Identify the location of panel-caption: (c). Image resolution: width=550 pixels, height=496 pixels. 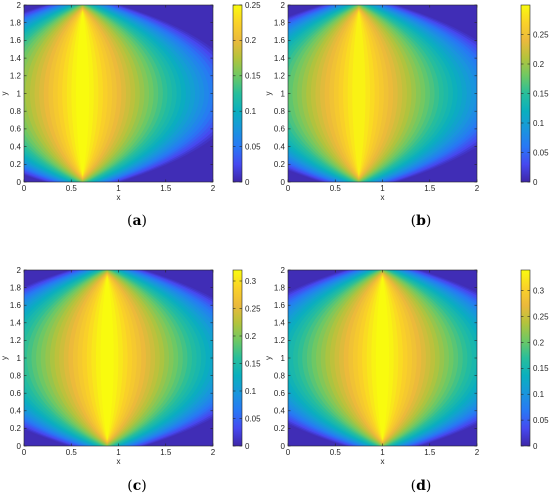
(136, 486).